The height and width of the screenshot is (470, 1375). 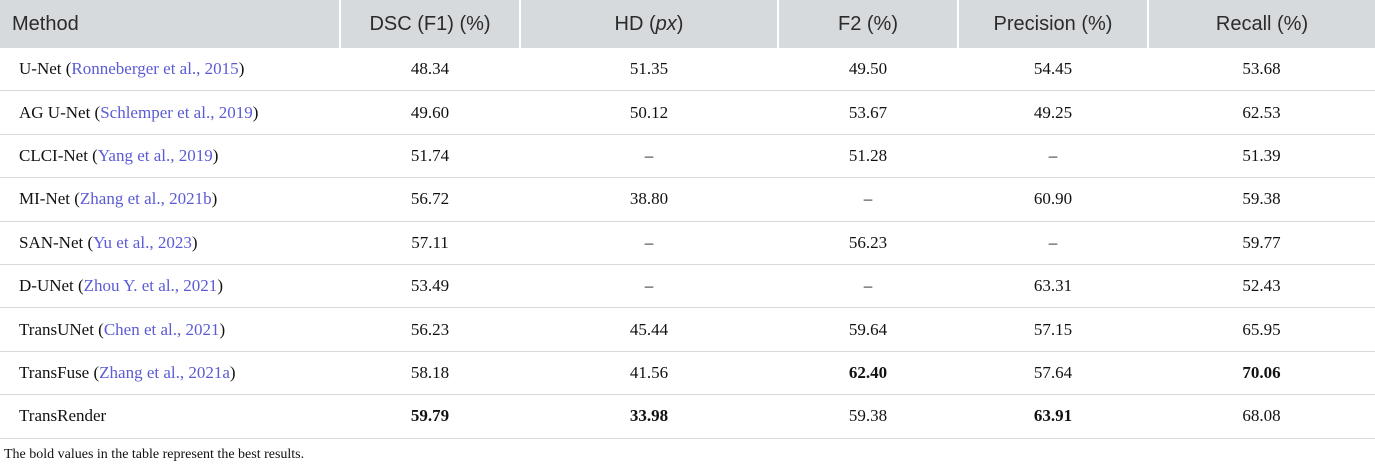 I want to click on value-cell: 49.60, so click(x=430, y=112).